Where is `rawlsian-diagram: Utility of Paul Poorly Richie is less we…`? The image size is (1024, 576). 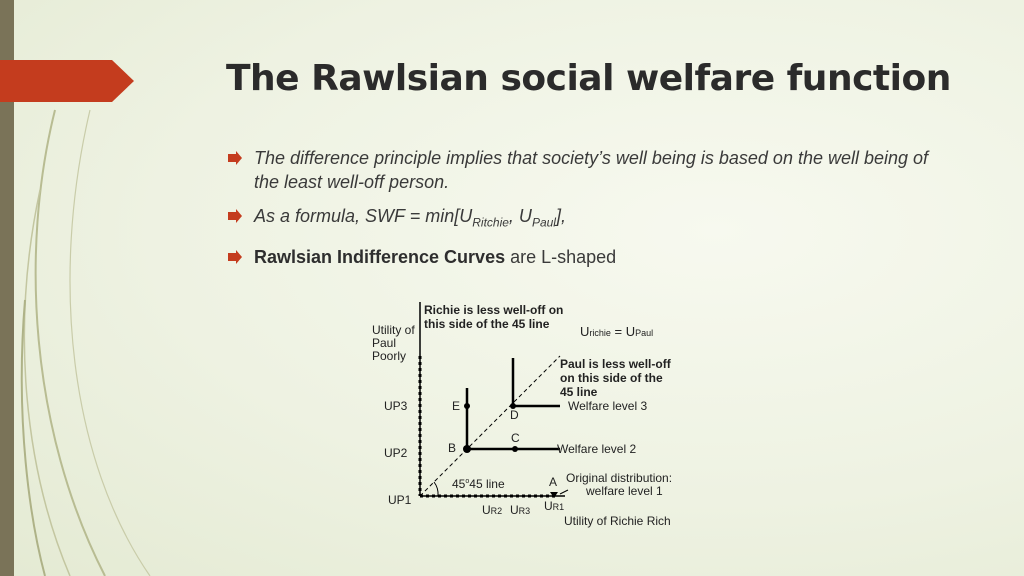 rawlsian-diagram: Utility of Paul Poorly Richie is less we… is located at coordinates (522, 415).